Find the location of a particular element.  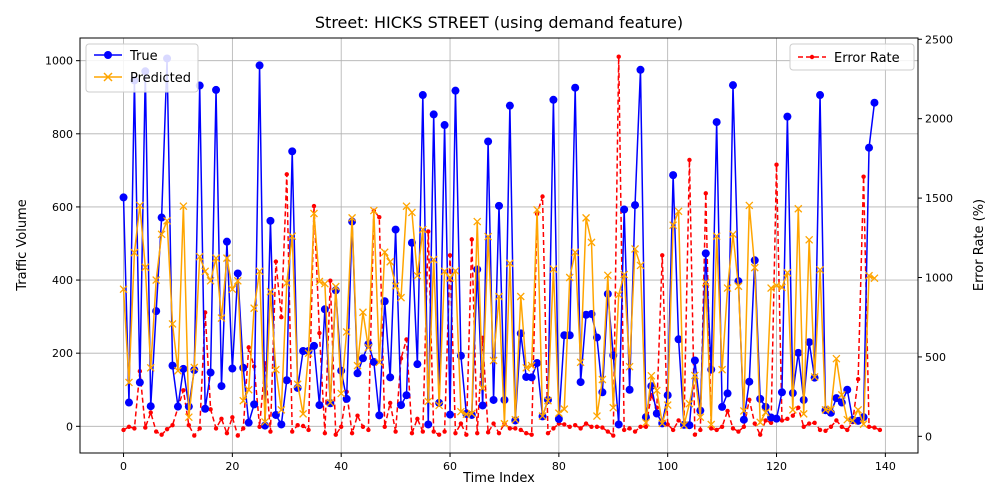

legend-right: Error Rate is located at coordinates (852, 57).